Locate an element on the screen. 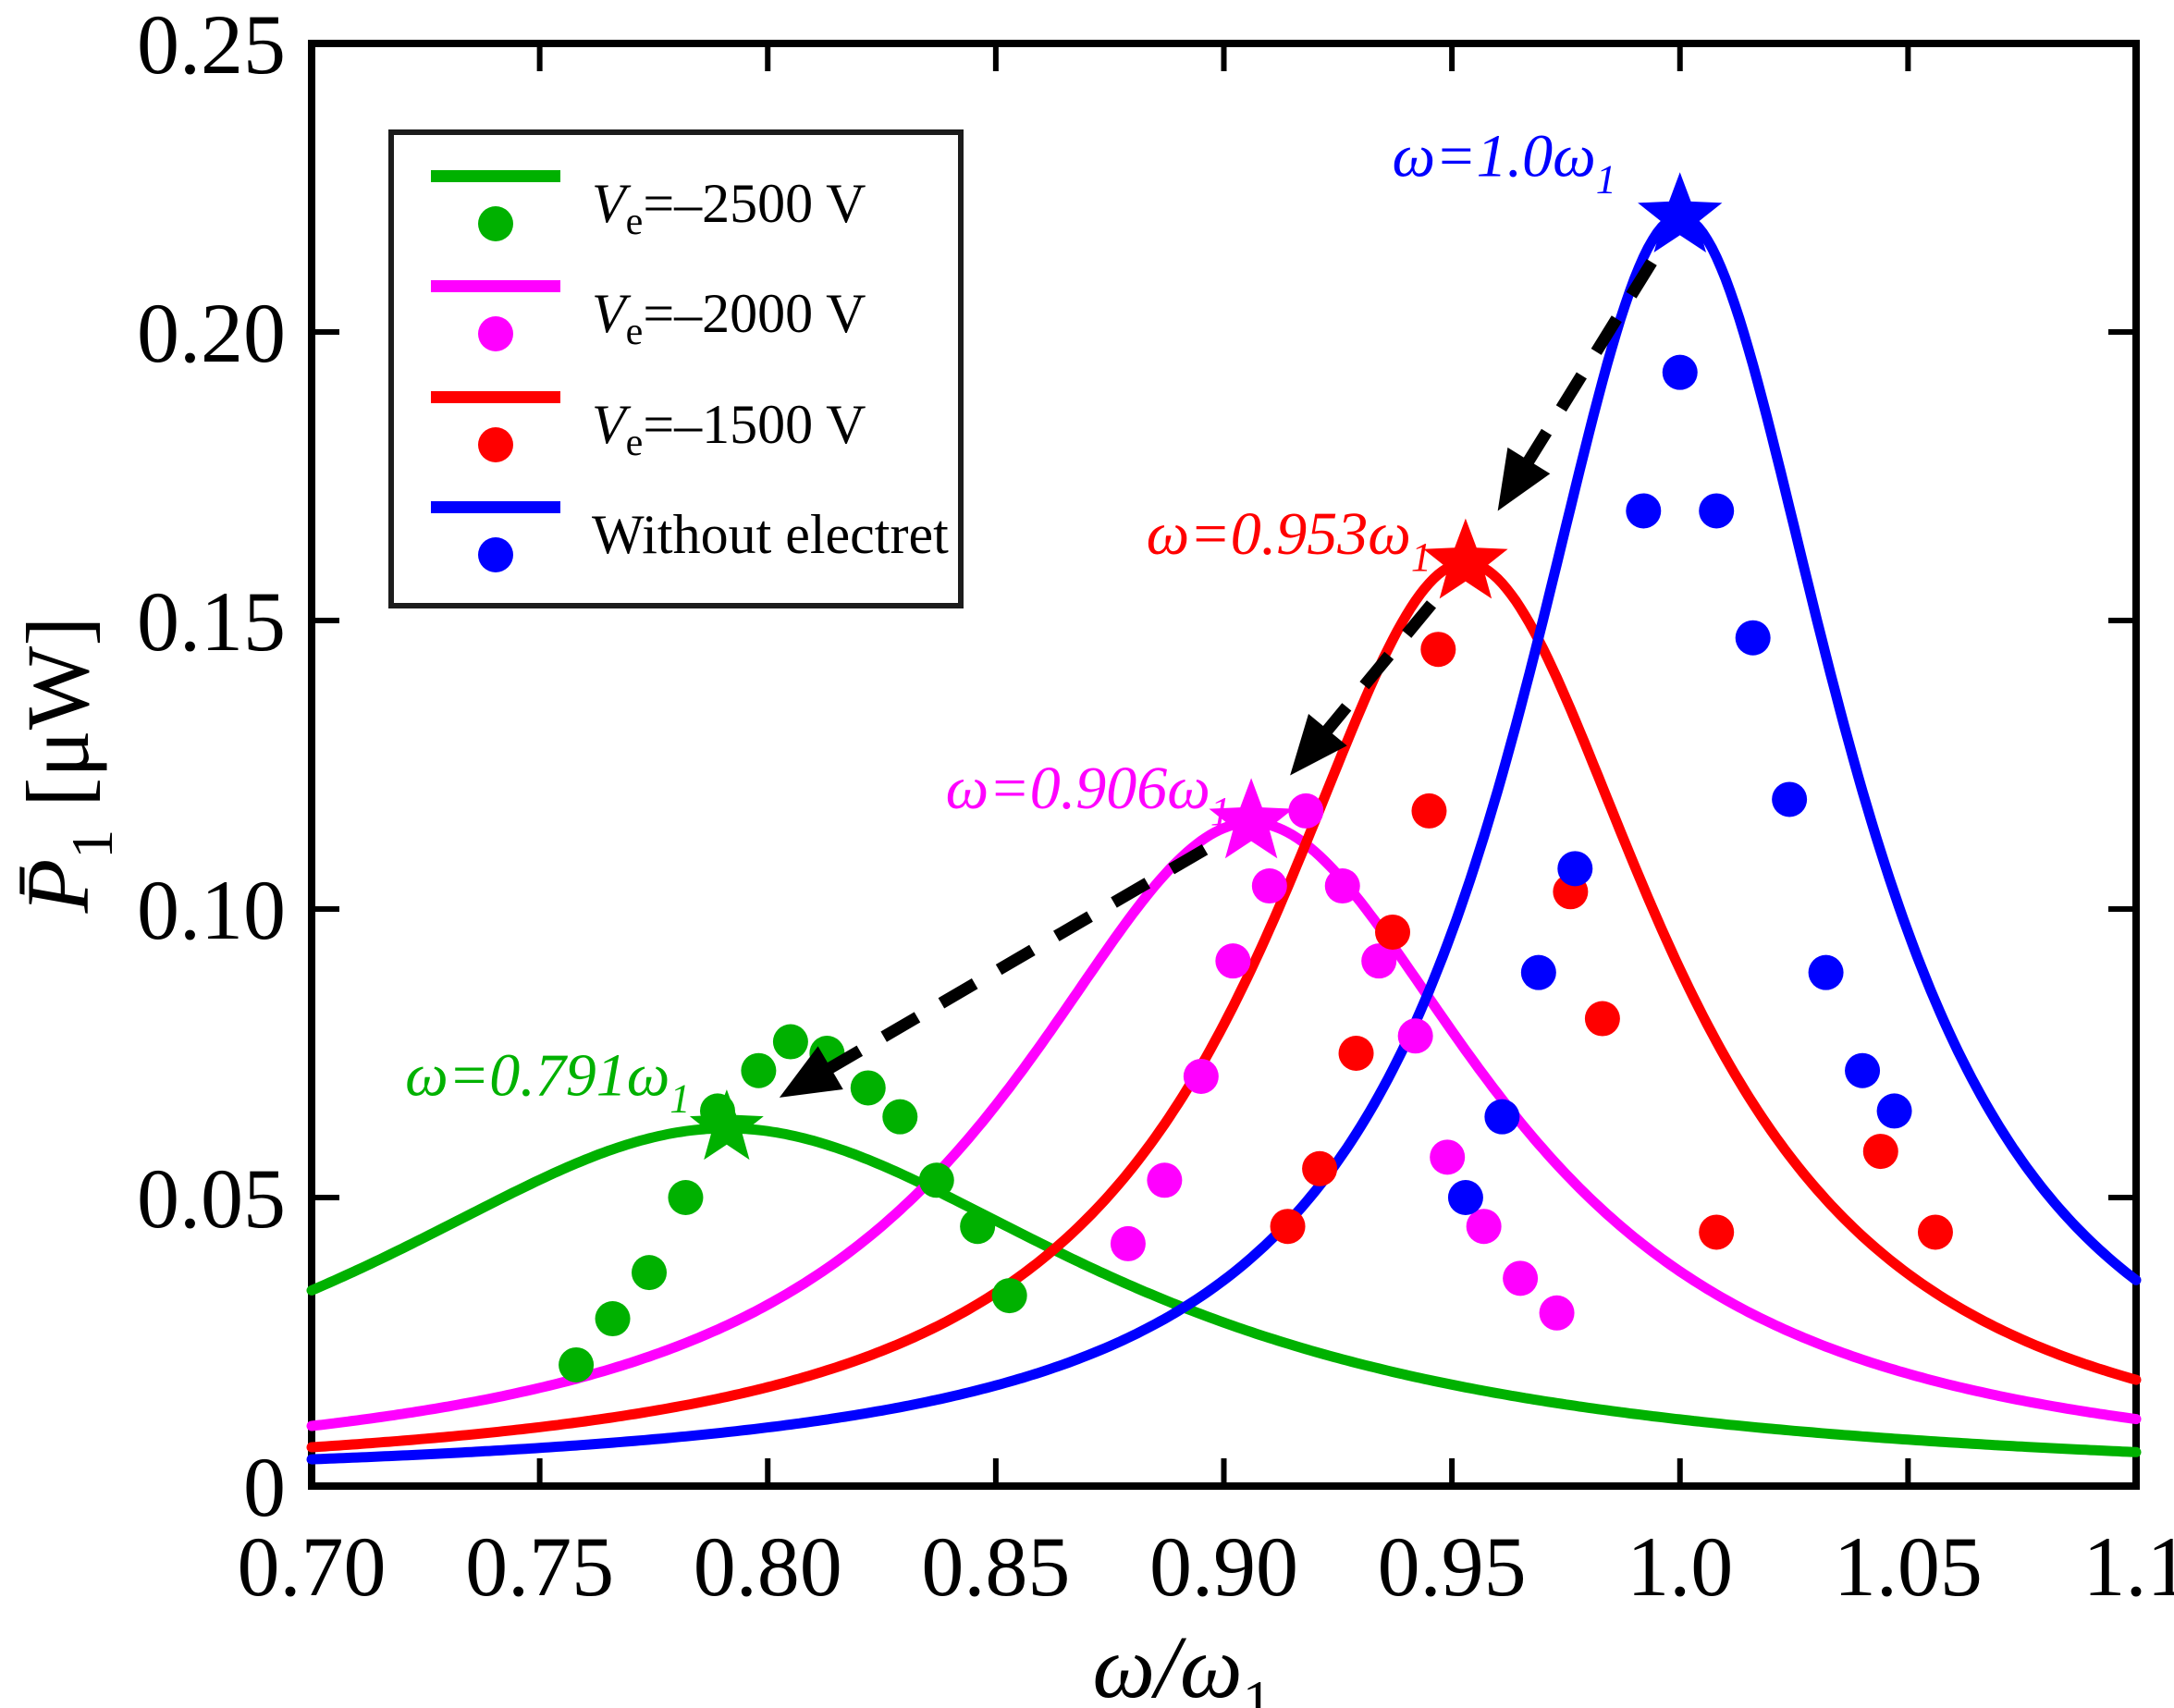 Image resolution: width=2174 pixels, height=1708 pixels. y-tick-label: 0 is located at coordinates (264, 1487).